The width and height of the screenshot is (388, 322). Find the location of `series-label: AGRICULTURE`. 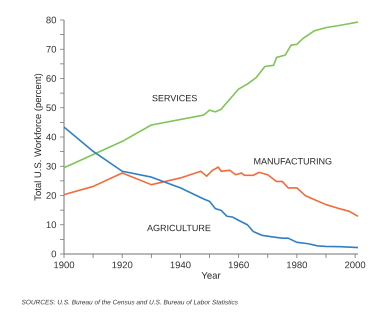

series-label: AGRICULTURE is located at coordinates (179, 228).